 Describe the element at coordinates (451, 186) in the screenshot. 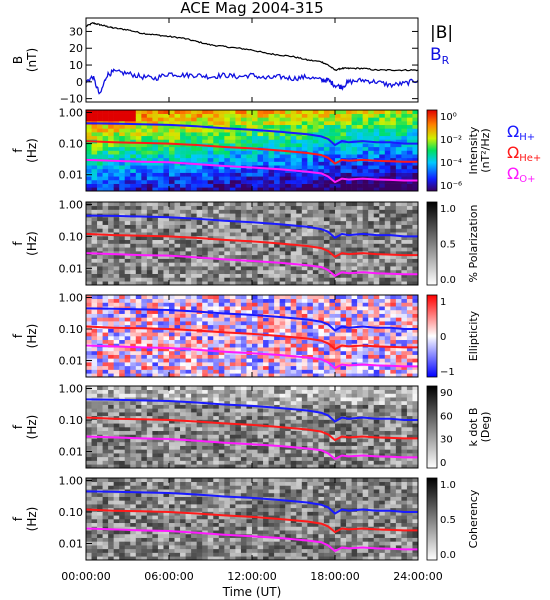

I see `colorbar-tick-label: 10⁻⁶` at that location.